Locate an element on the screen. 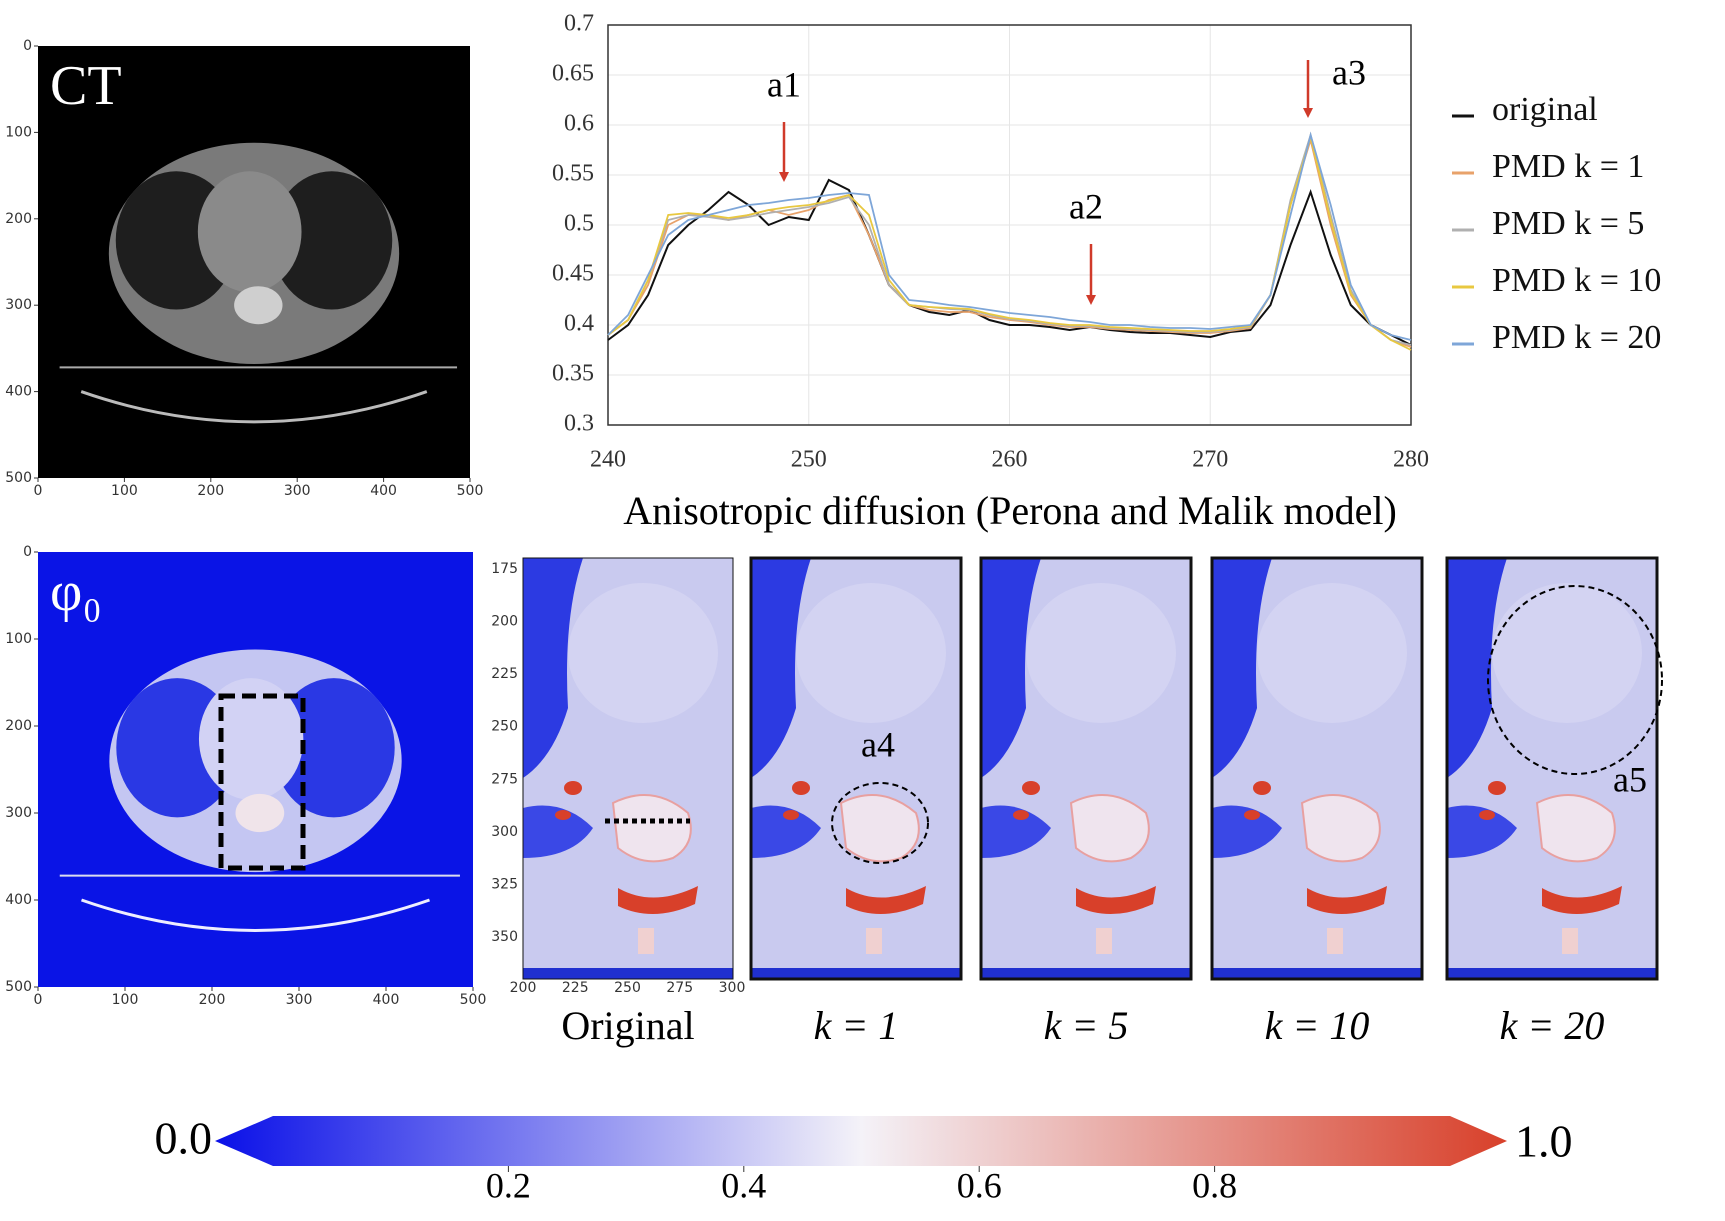 The width and height of the screenshot is (1725, 1221). x-tick-label: 0.8 is located at coordinates (1214, 1185).